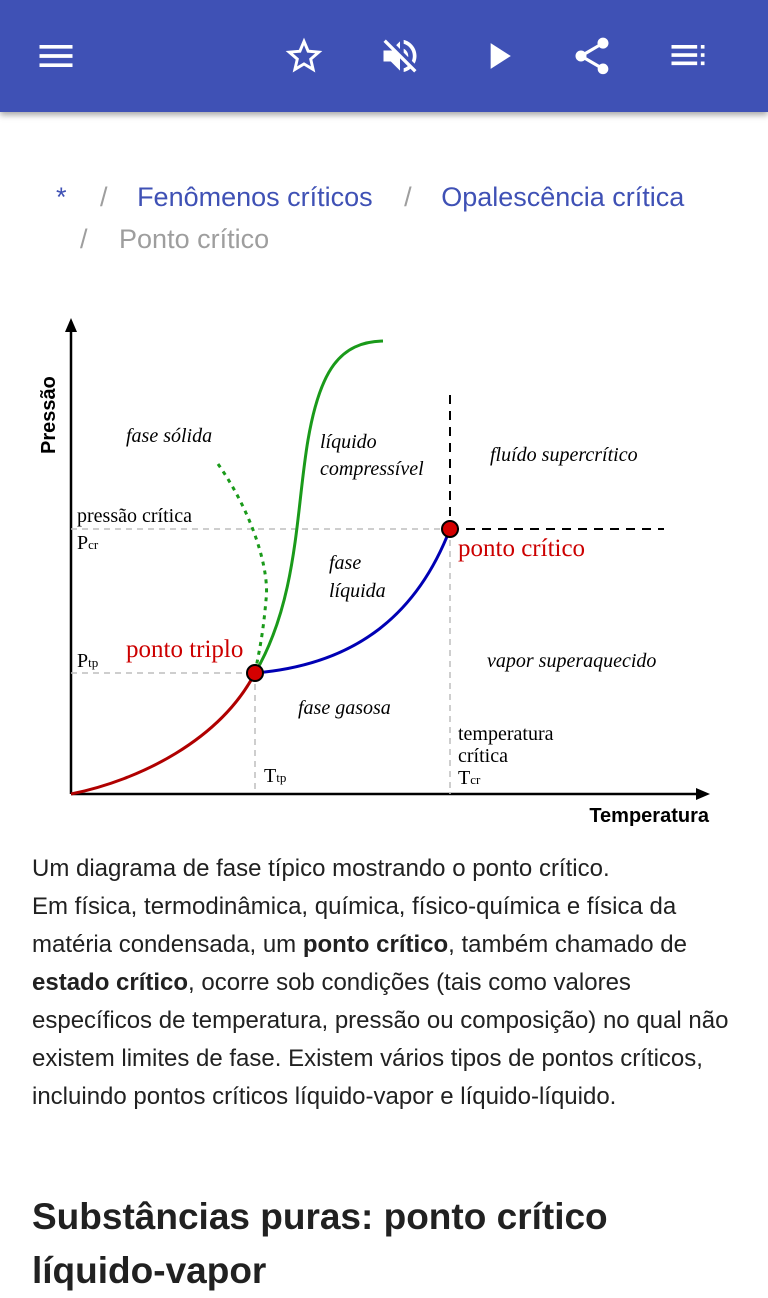  Describe the element at coordinates (49, 415) in the screenshot. I see `y-axis-label: Pressão` at that location.